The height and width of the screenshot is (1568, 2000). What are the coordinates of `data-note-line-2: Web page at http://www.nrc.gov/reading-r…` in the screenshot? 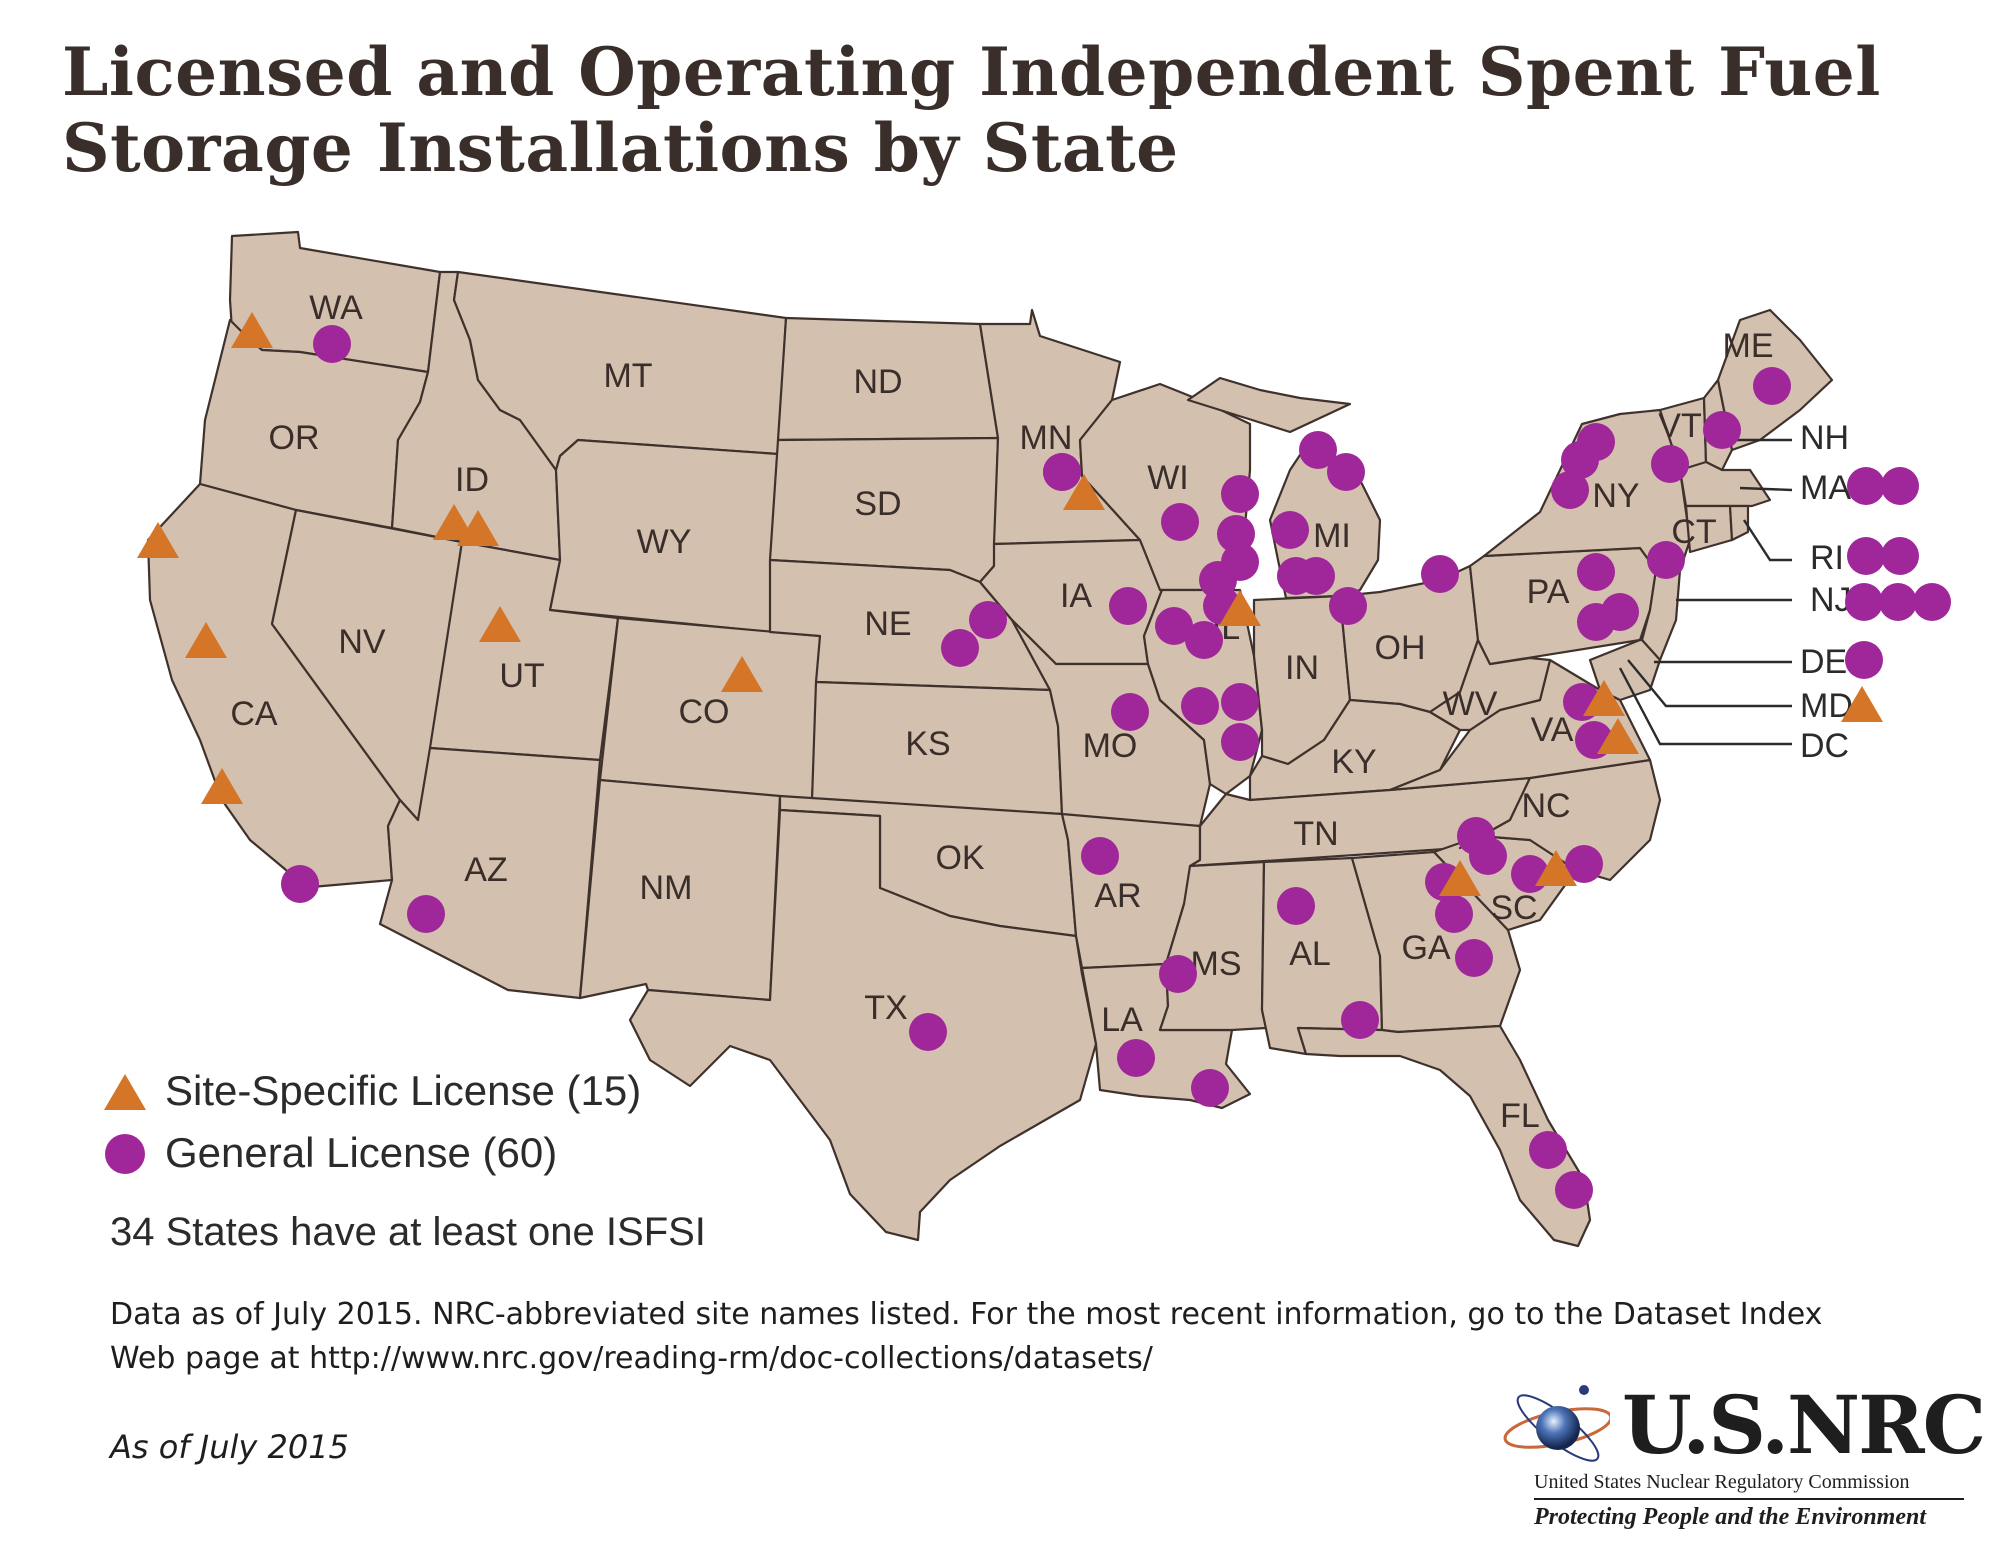 It's located at (631, 1358).